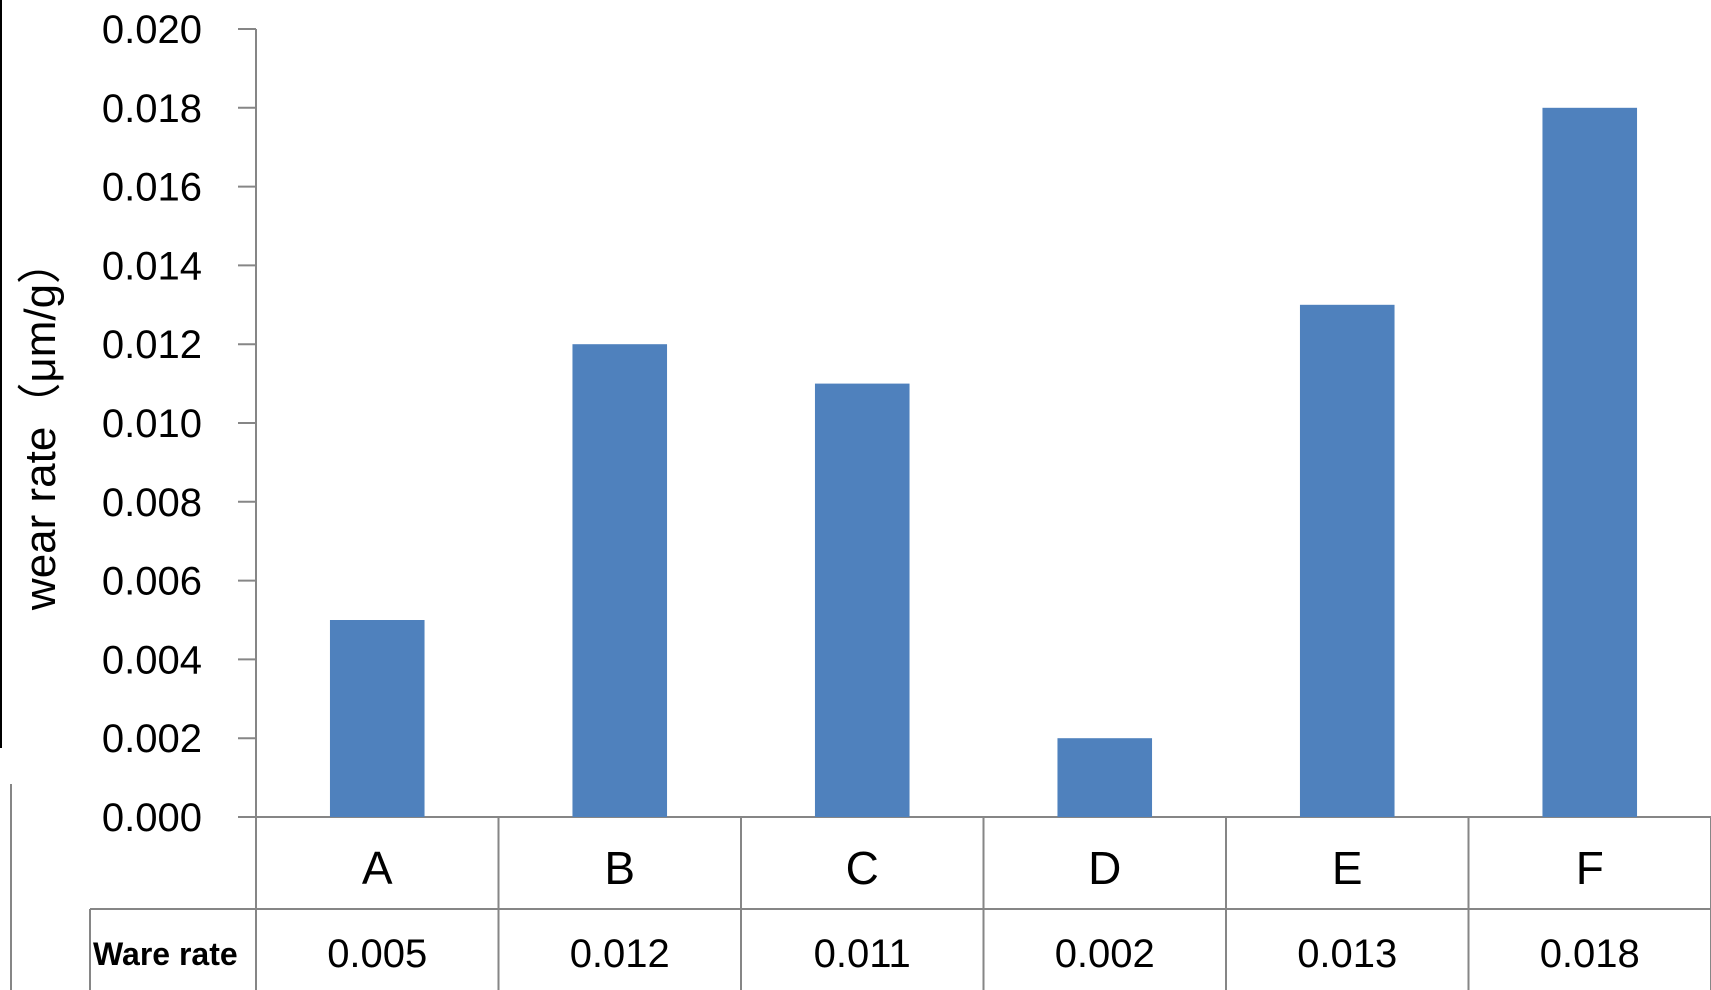 Image resolution: width=1711 pixels, height=990 pixels. What do you see at coordinates (1590, 954) in the screenshot?
I see `table-value-cell: 0.018` at bounding box center [1590, 954].